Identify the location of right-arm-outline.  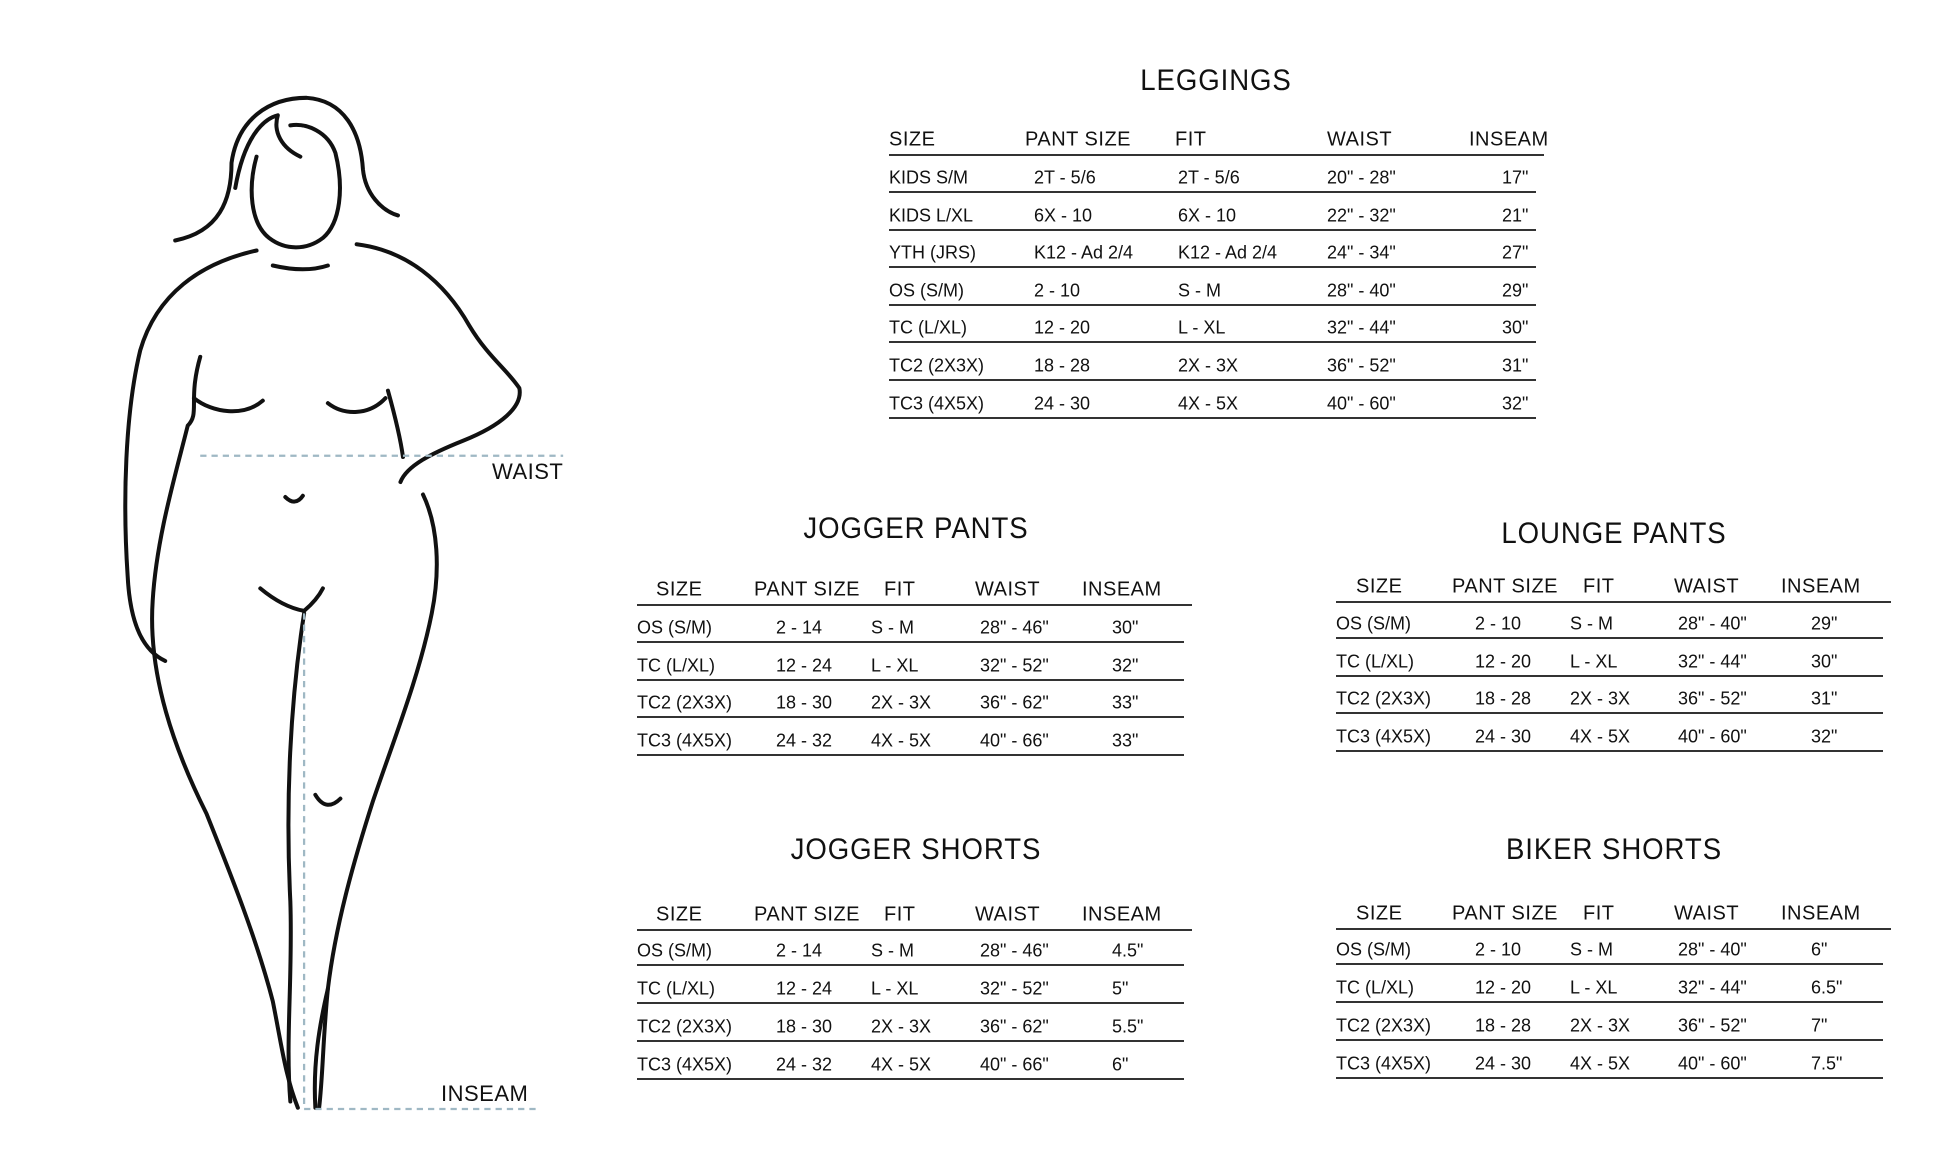
(438, 363).